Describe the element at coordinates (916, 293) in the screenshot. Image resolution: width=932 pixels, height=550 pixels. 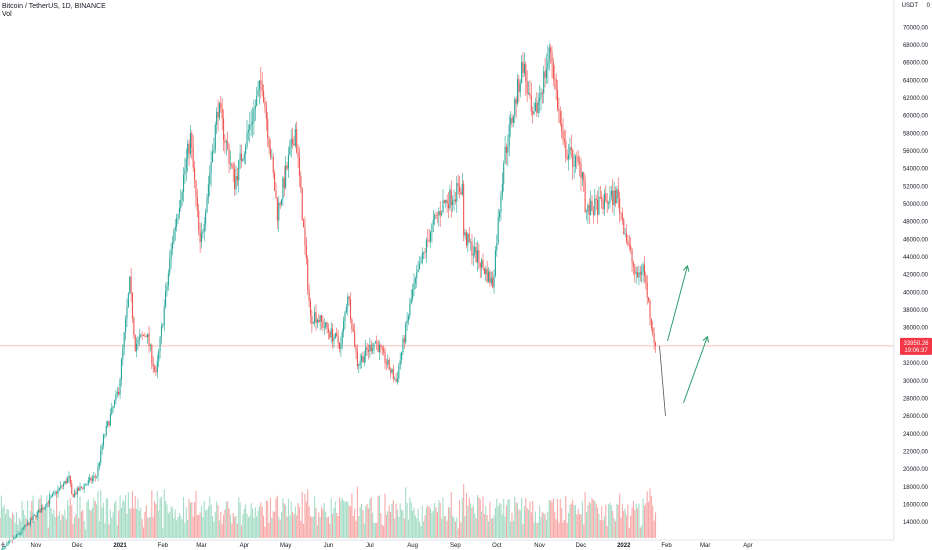
I see `y-tick-label: 40000.00` at that location.